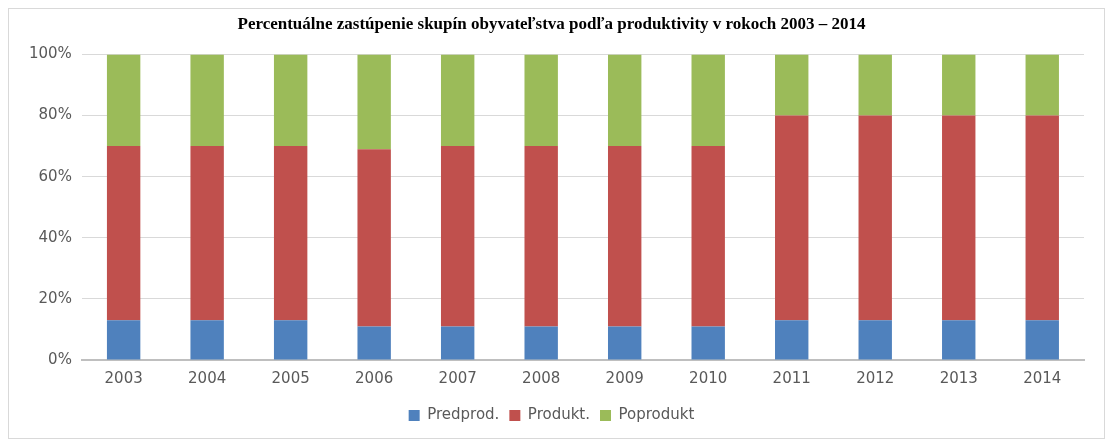 The image size is (1113, 447). I want to click on y-tick-label: 60%, so click(55, 175).